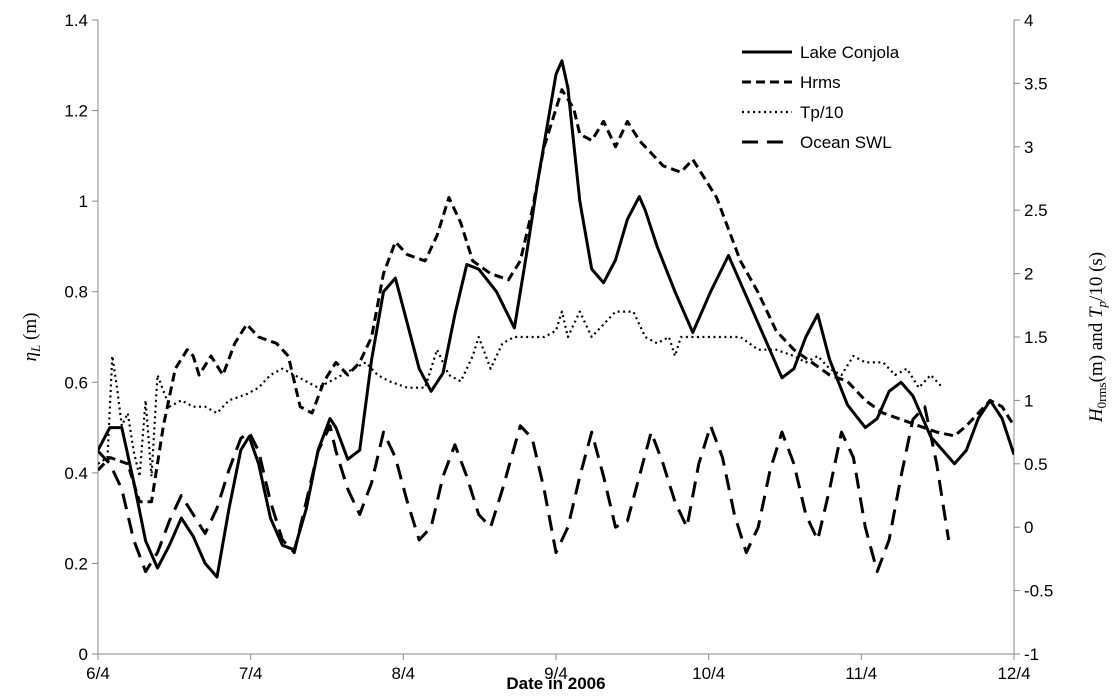  I want to click on right-y-tick-label: 0.5, so click(1036, 464).